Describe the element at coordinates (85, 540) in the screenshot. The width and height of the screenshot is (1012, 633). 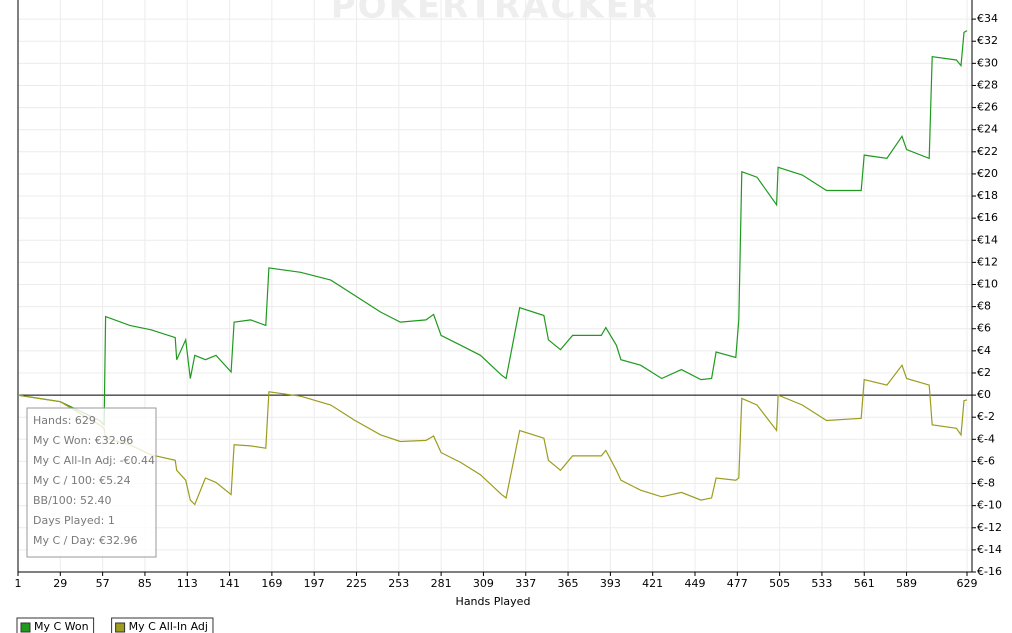
I see `info-line: My C / Day: €32.96` at that location.